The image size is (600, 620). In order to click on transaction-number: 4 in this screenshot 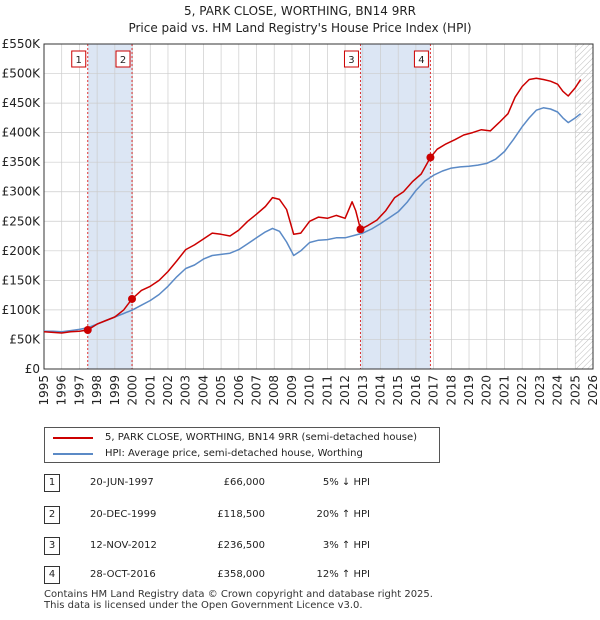, I will do `click(52, 575)`.